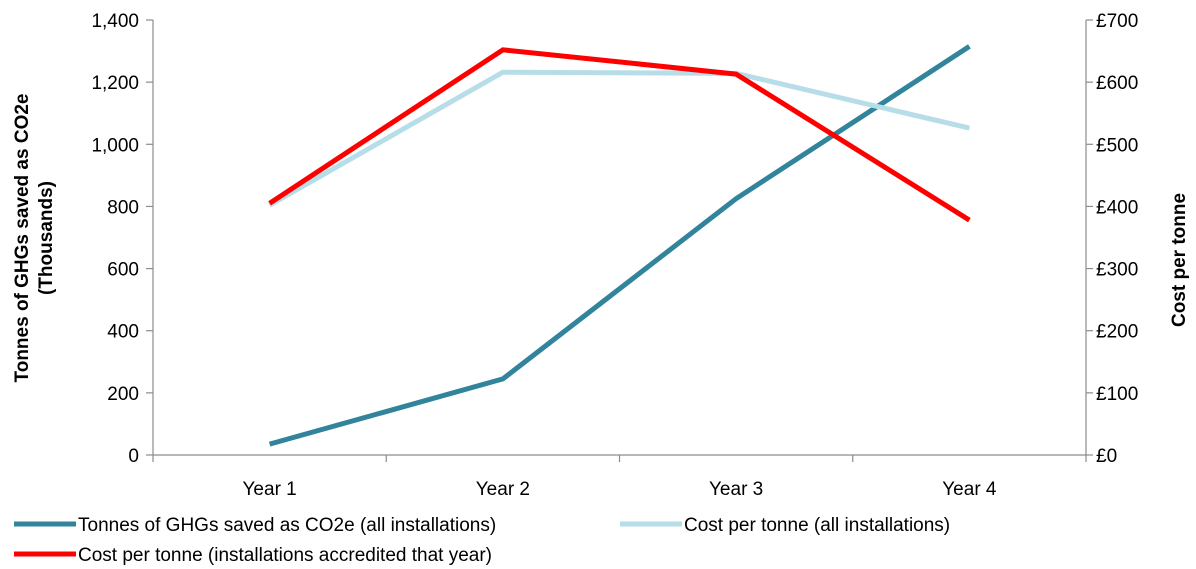 This screenshot has width=1196, height=569. Describe the element at coordinates (1117, 21) in the screenshot. I see `right-tick-label: £700` at that location.